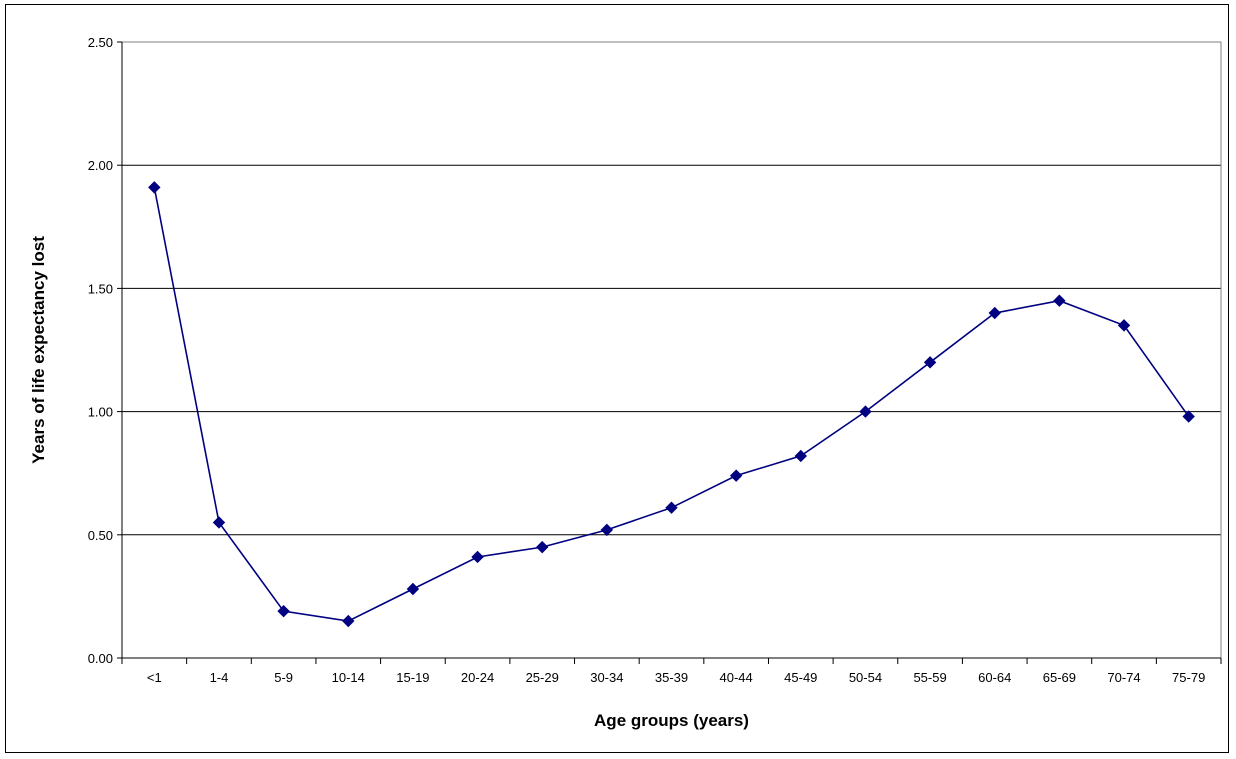 Image resolution: width=1236 pixels, height=759 pixels. I want to click on y-tick-label: 2.00, so click(100, 165).